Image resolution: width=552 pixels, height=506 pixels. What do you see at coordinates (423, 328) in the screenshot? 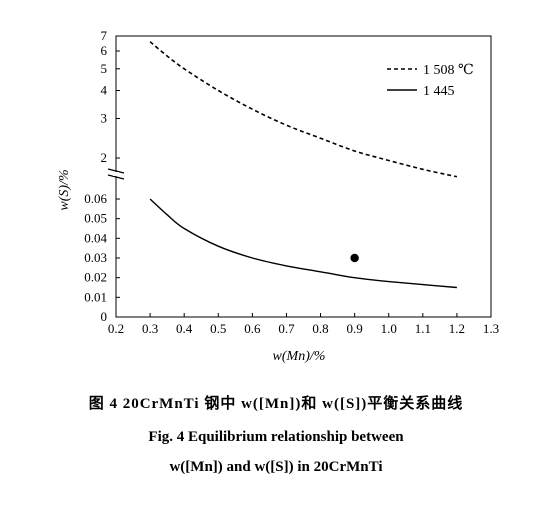
I see `x-tick-label: 1.1` at bounding box center [423, 328].